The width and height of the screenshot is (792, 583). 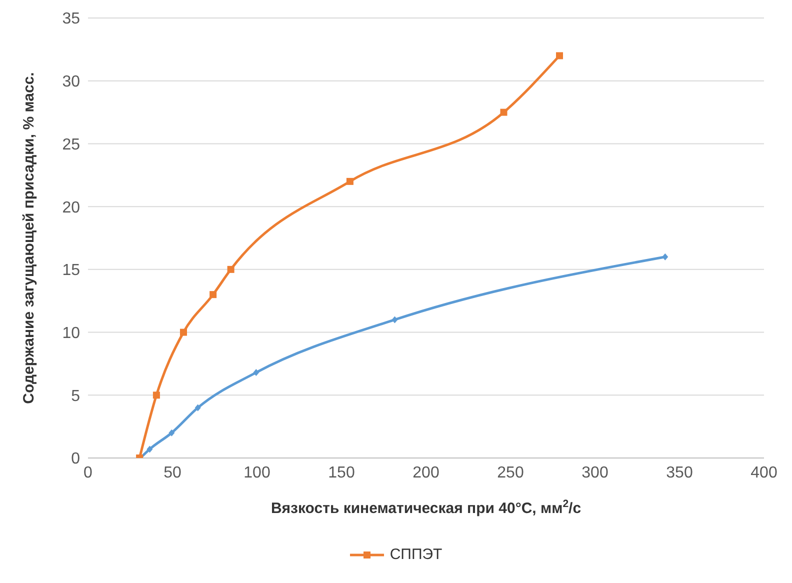 What do you see at coordinates (71, 271) in the screenshot?
I see `y-tick-label: 15` at bounding box center [71, 271].